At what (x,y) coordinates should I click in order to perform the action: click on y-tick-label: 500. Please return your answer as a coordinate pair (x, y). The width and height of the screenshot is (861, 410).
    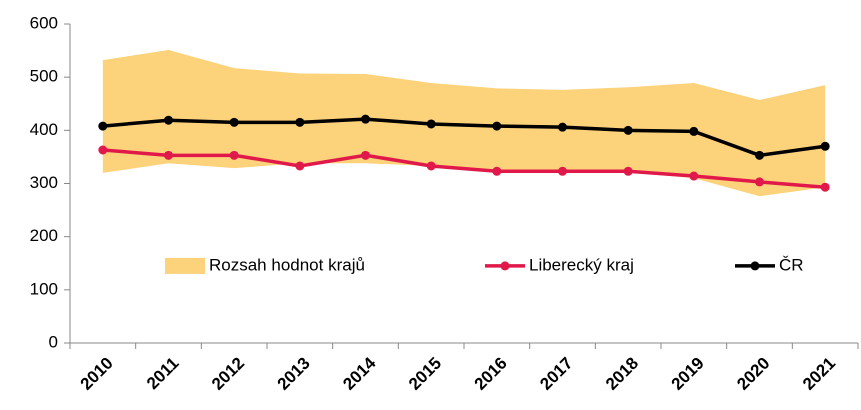
    Looking at the image, I should click on (44, 76).